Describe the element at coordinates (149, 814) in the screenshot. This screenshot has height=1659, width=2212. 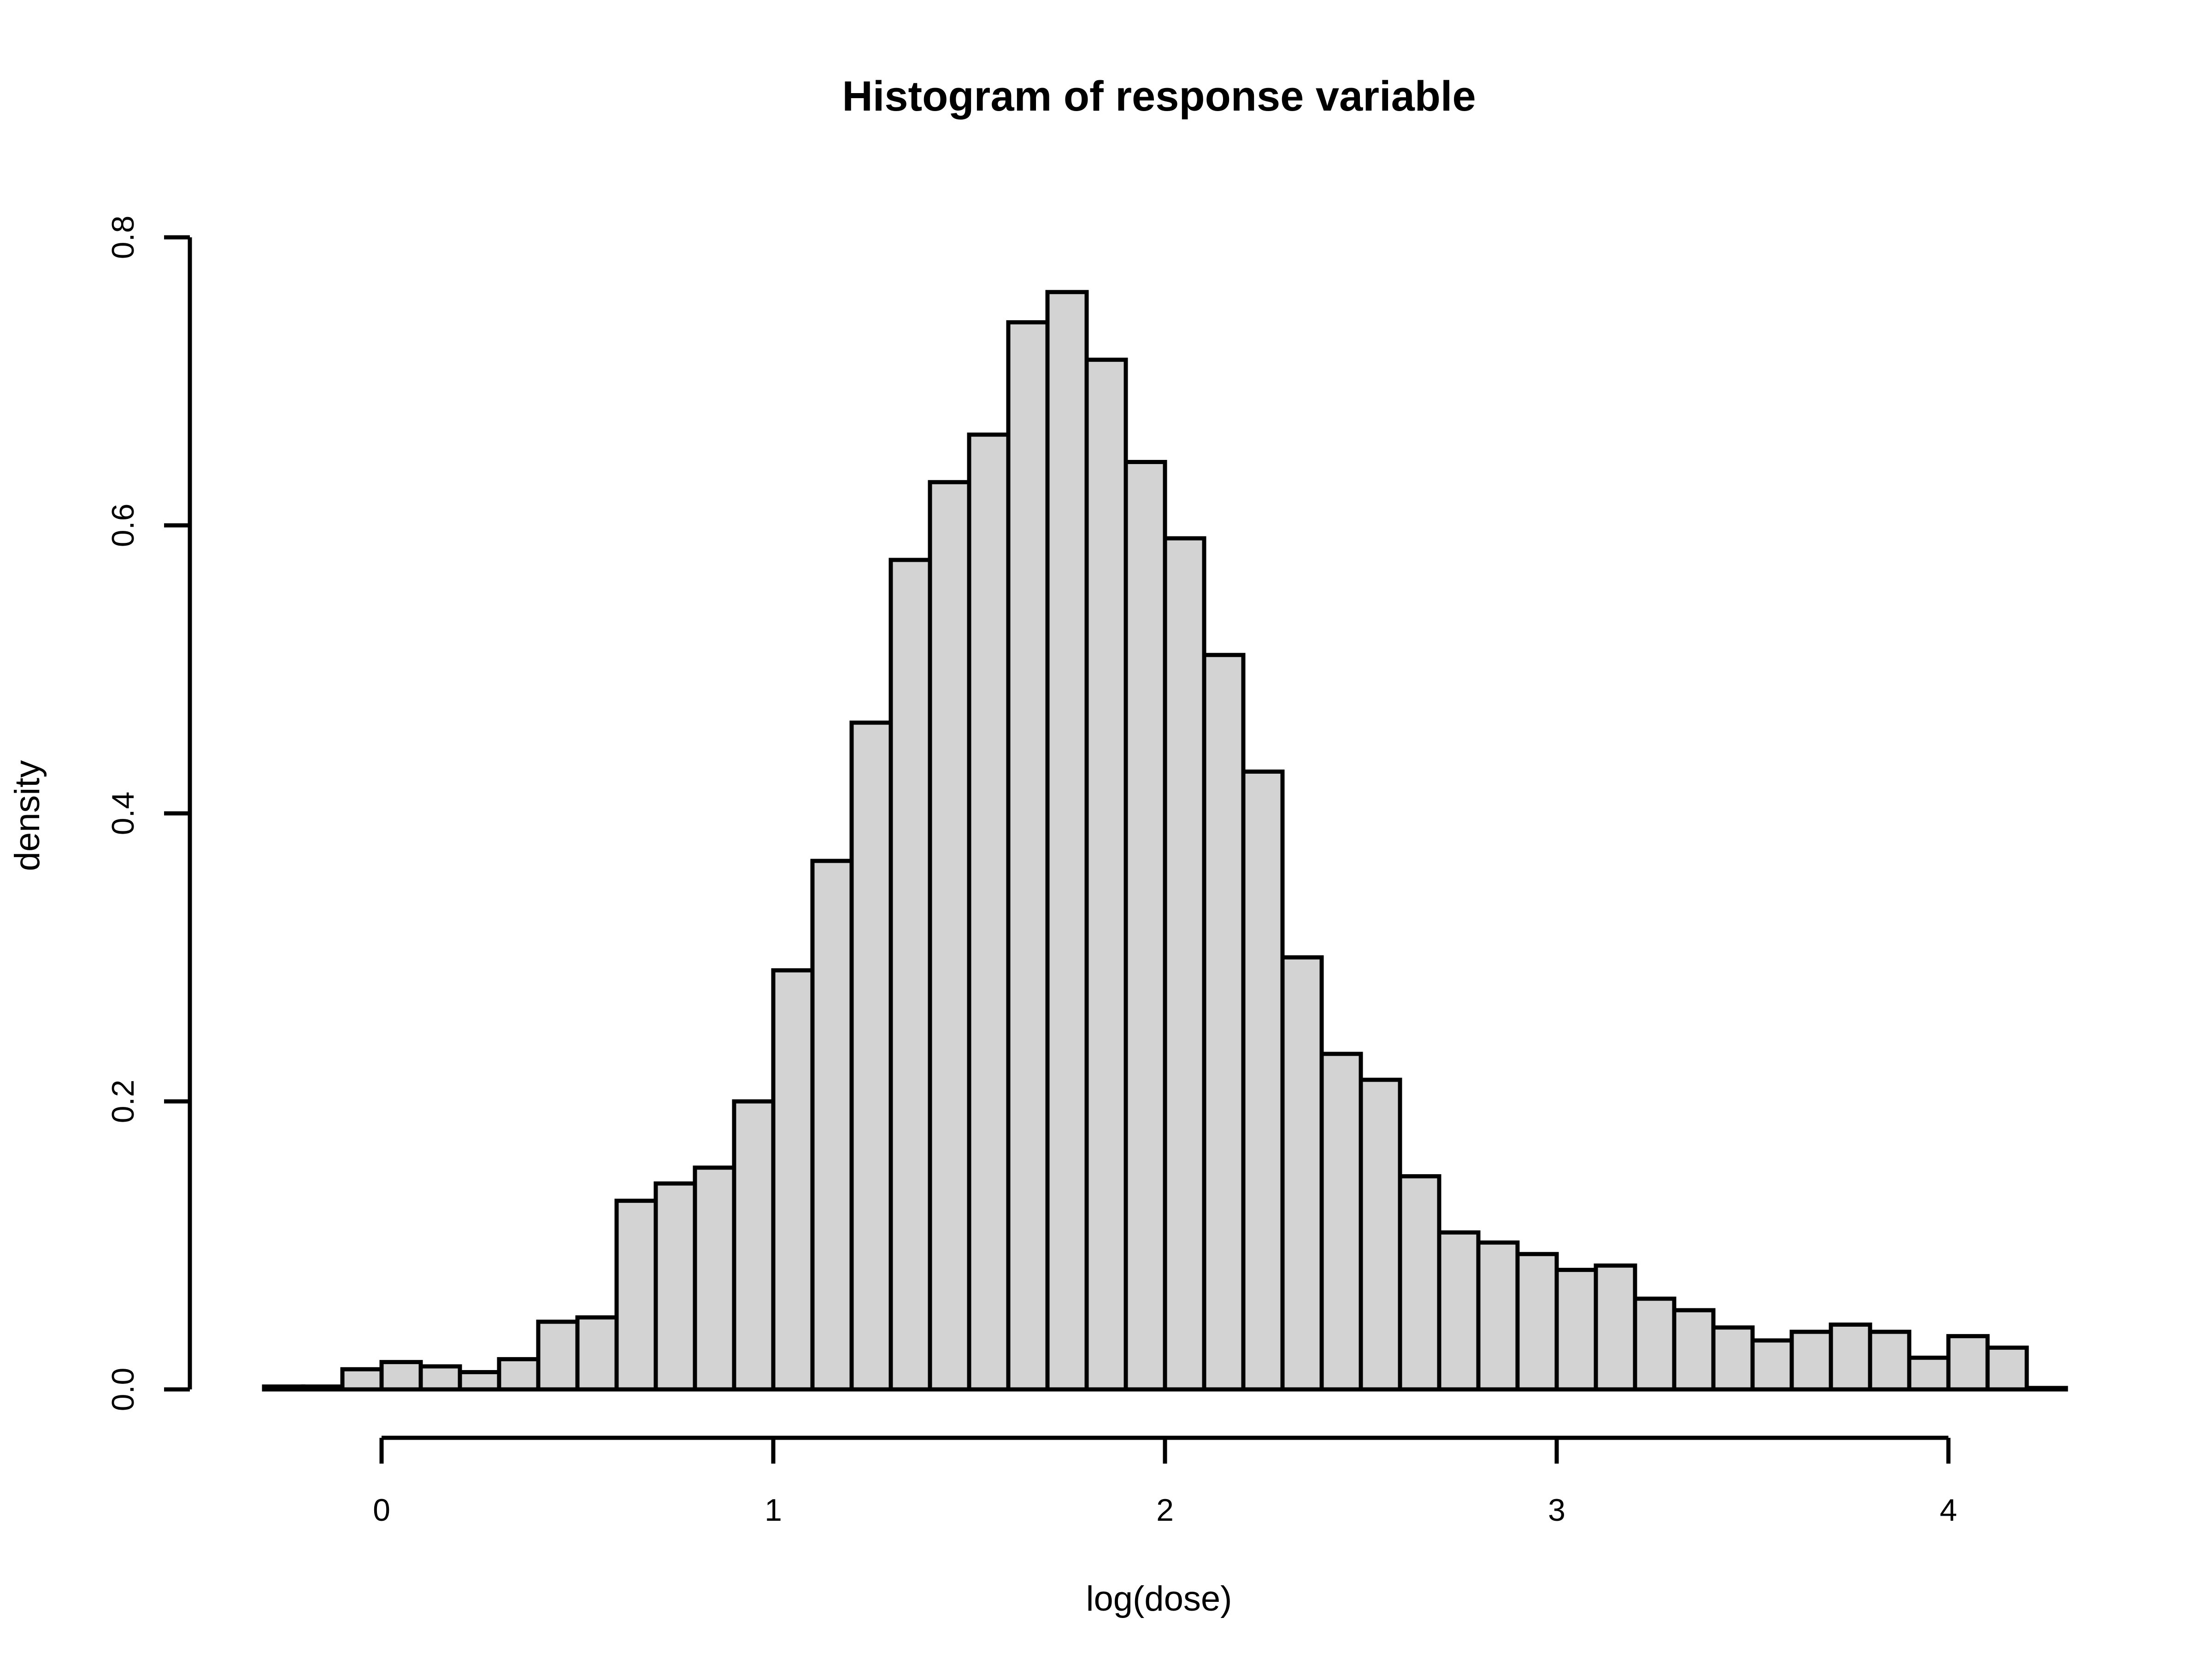
I see `y-axis: 0.0 0.2 0.4 0.6 0.8` at that location.